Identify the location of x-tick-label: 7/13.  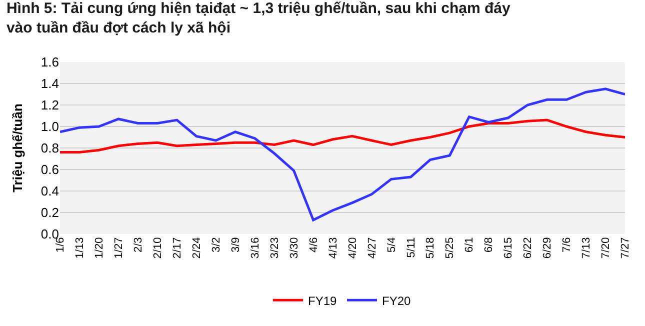
(586, 248).